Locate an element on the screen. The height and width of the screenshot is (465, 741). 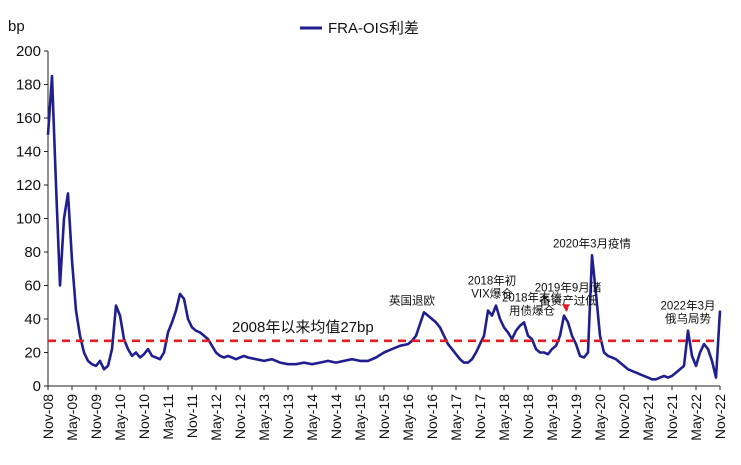
y-tick-label: 100 is located at coordinates (28, 219).